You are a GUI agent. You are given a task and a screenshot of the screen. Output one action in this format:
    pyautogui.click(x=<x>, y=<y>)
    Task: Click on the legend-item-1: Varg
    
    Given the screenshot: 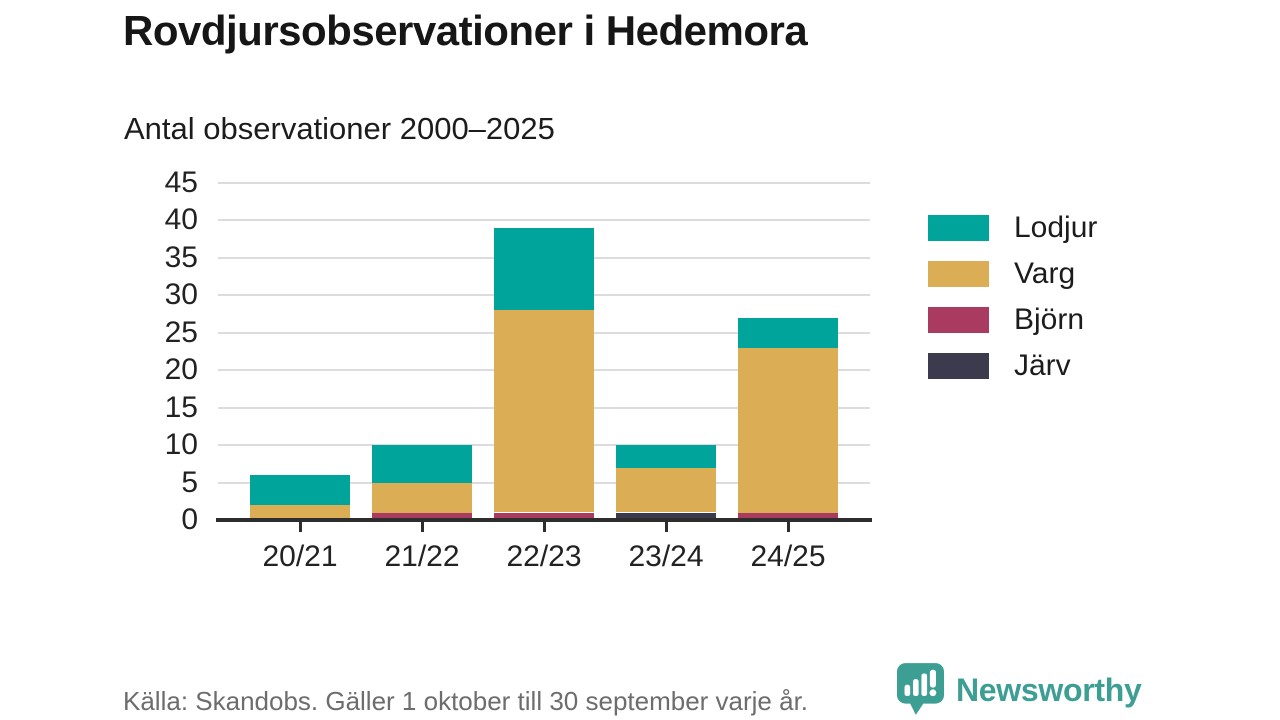 What is the action you would take?
    pyautogui.click(x=1012, y=273)
    